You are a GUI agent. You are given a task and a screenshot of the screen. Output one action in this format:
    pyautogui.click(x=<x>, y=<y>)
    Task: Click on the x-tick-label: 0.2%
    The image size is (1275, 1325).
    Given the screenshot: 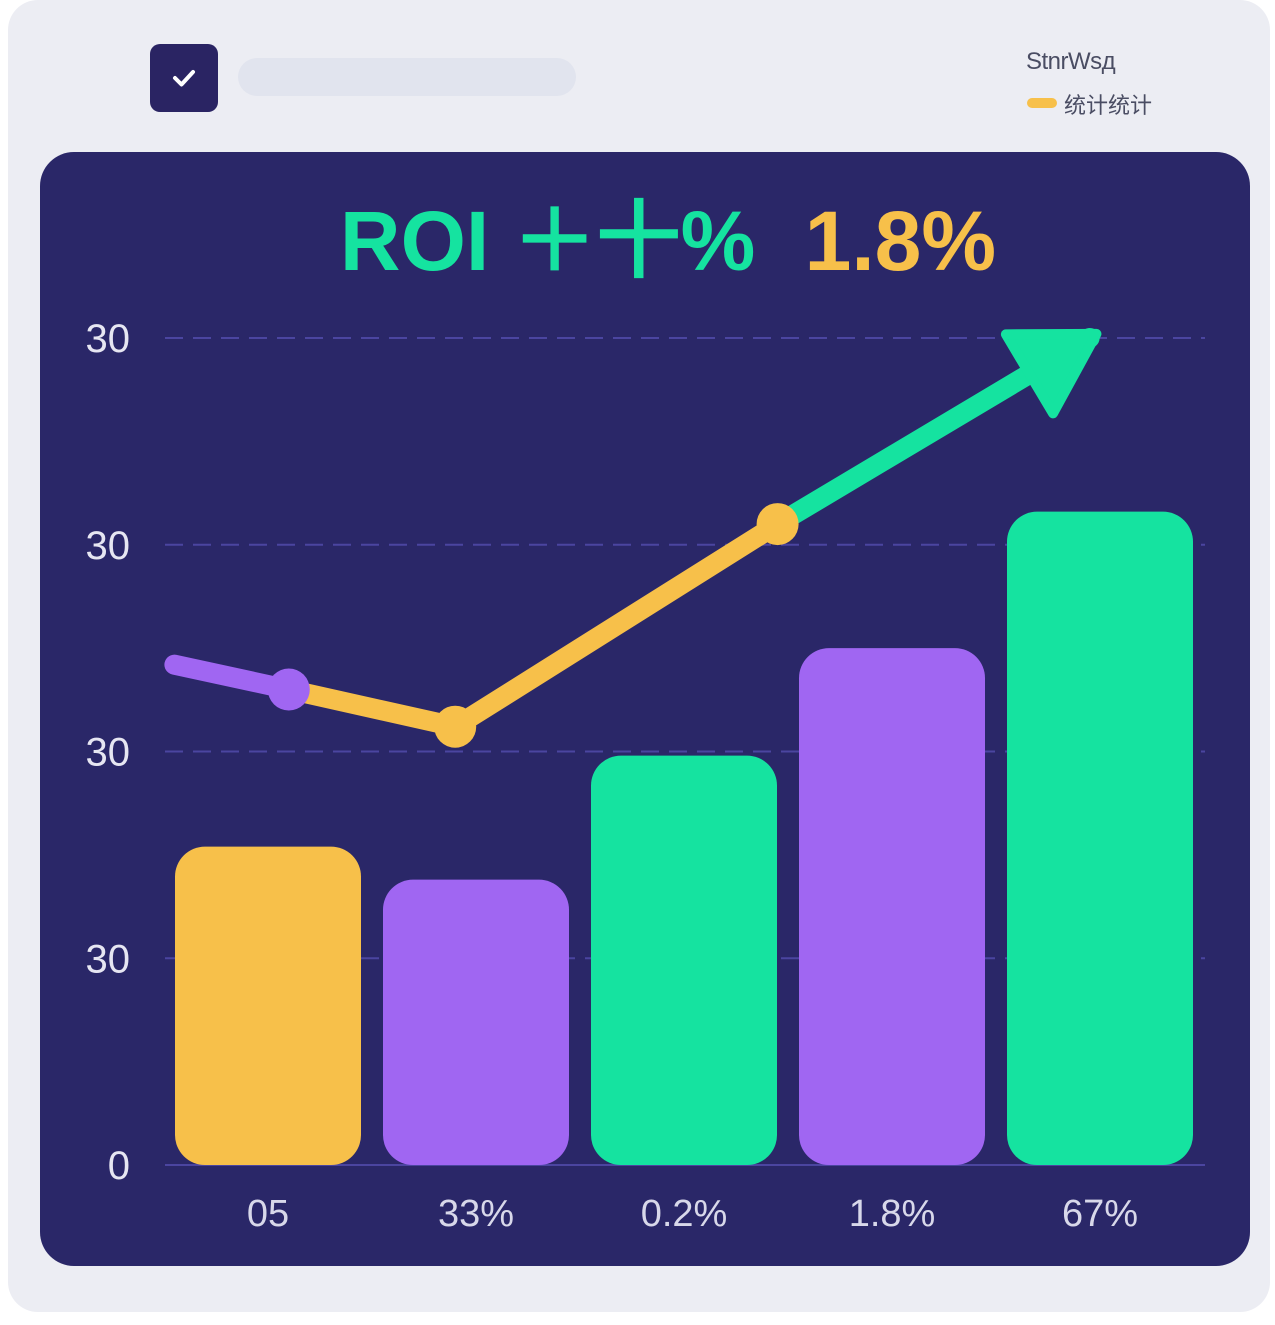 What is the action you would take?
    pyautogui.click(x=684, y=1214)
    